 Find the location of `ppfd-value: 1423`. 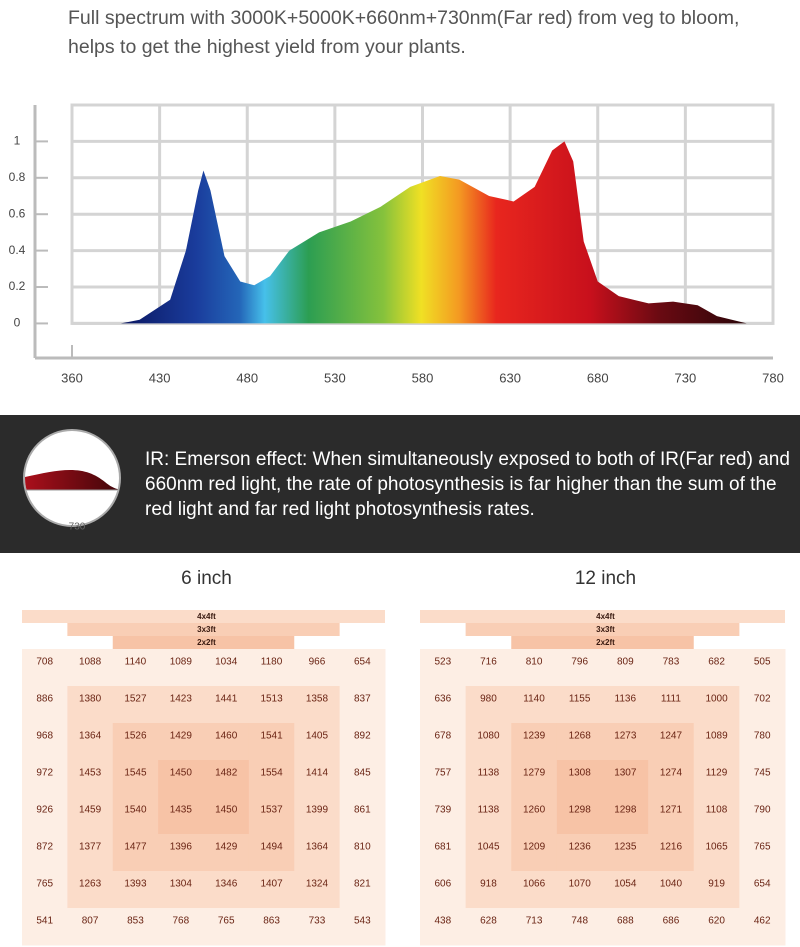

ppfd-value: 1423 is located at coordinates (181, 699).